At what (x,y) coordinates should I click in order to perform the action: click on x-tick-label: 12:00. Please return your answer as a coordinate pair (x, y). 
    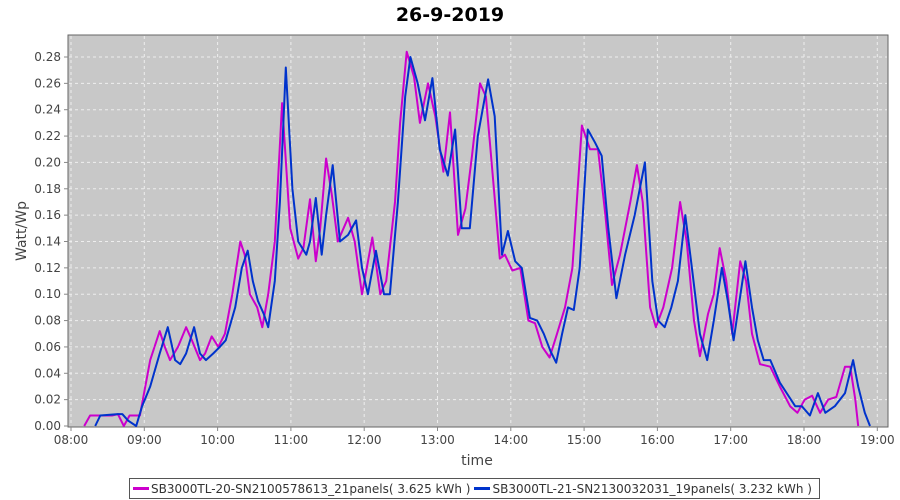
    Looking at the image, I should click on (364, 440).